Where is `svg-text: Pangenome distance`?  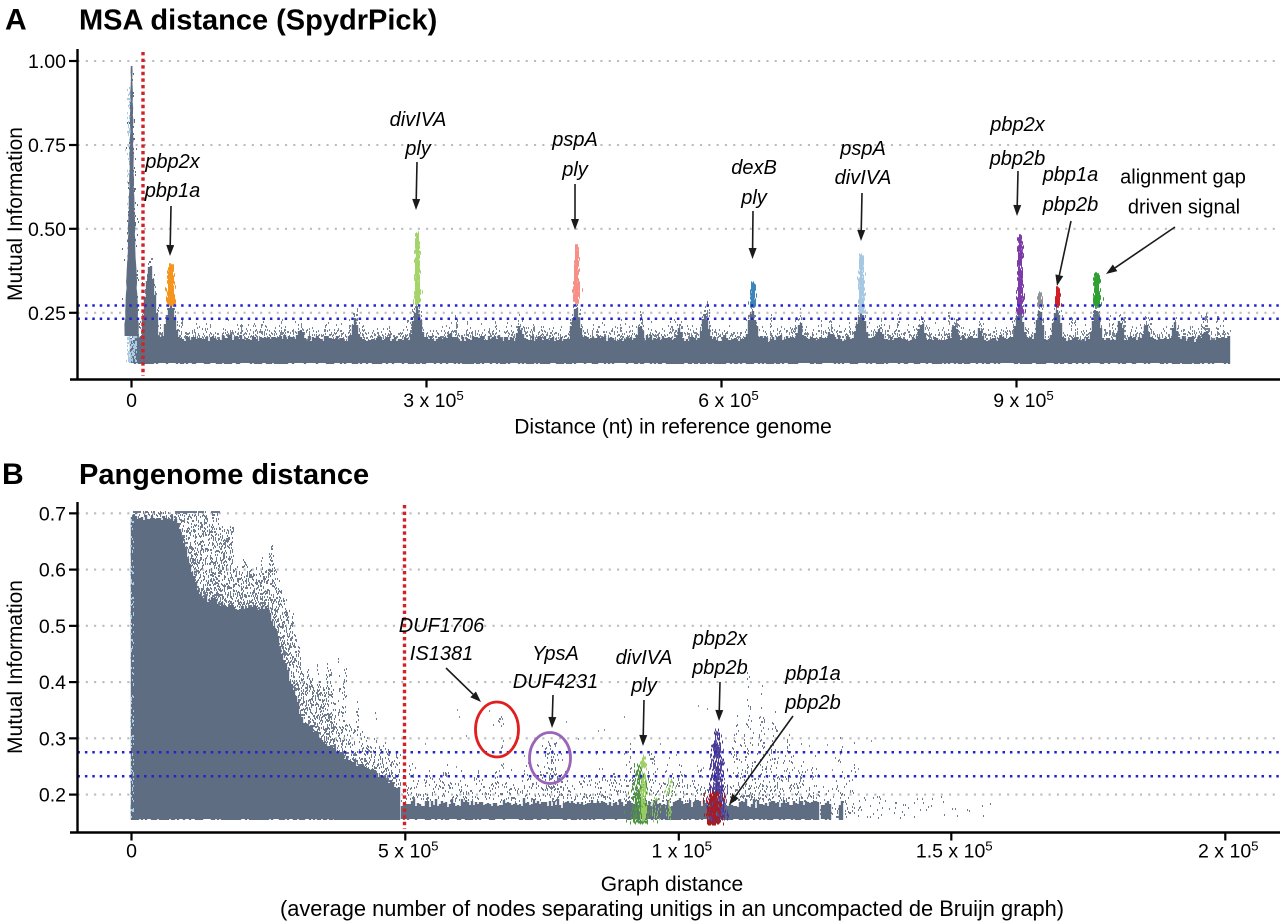
svg-text: Pangenome distance is located at coordinates (224, 475).